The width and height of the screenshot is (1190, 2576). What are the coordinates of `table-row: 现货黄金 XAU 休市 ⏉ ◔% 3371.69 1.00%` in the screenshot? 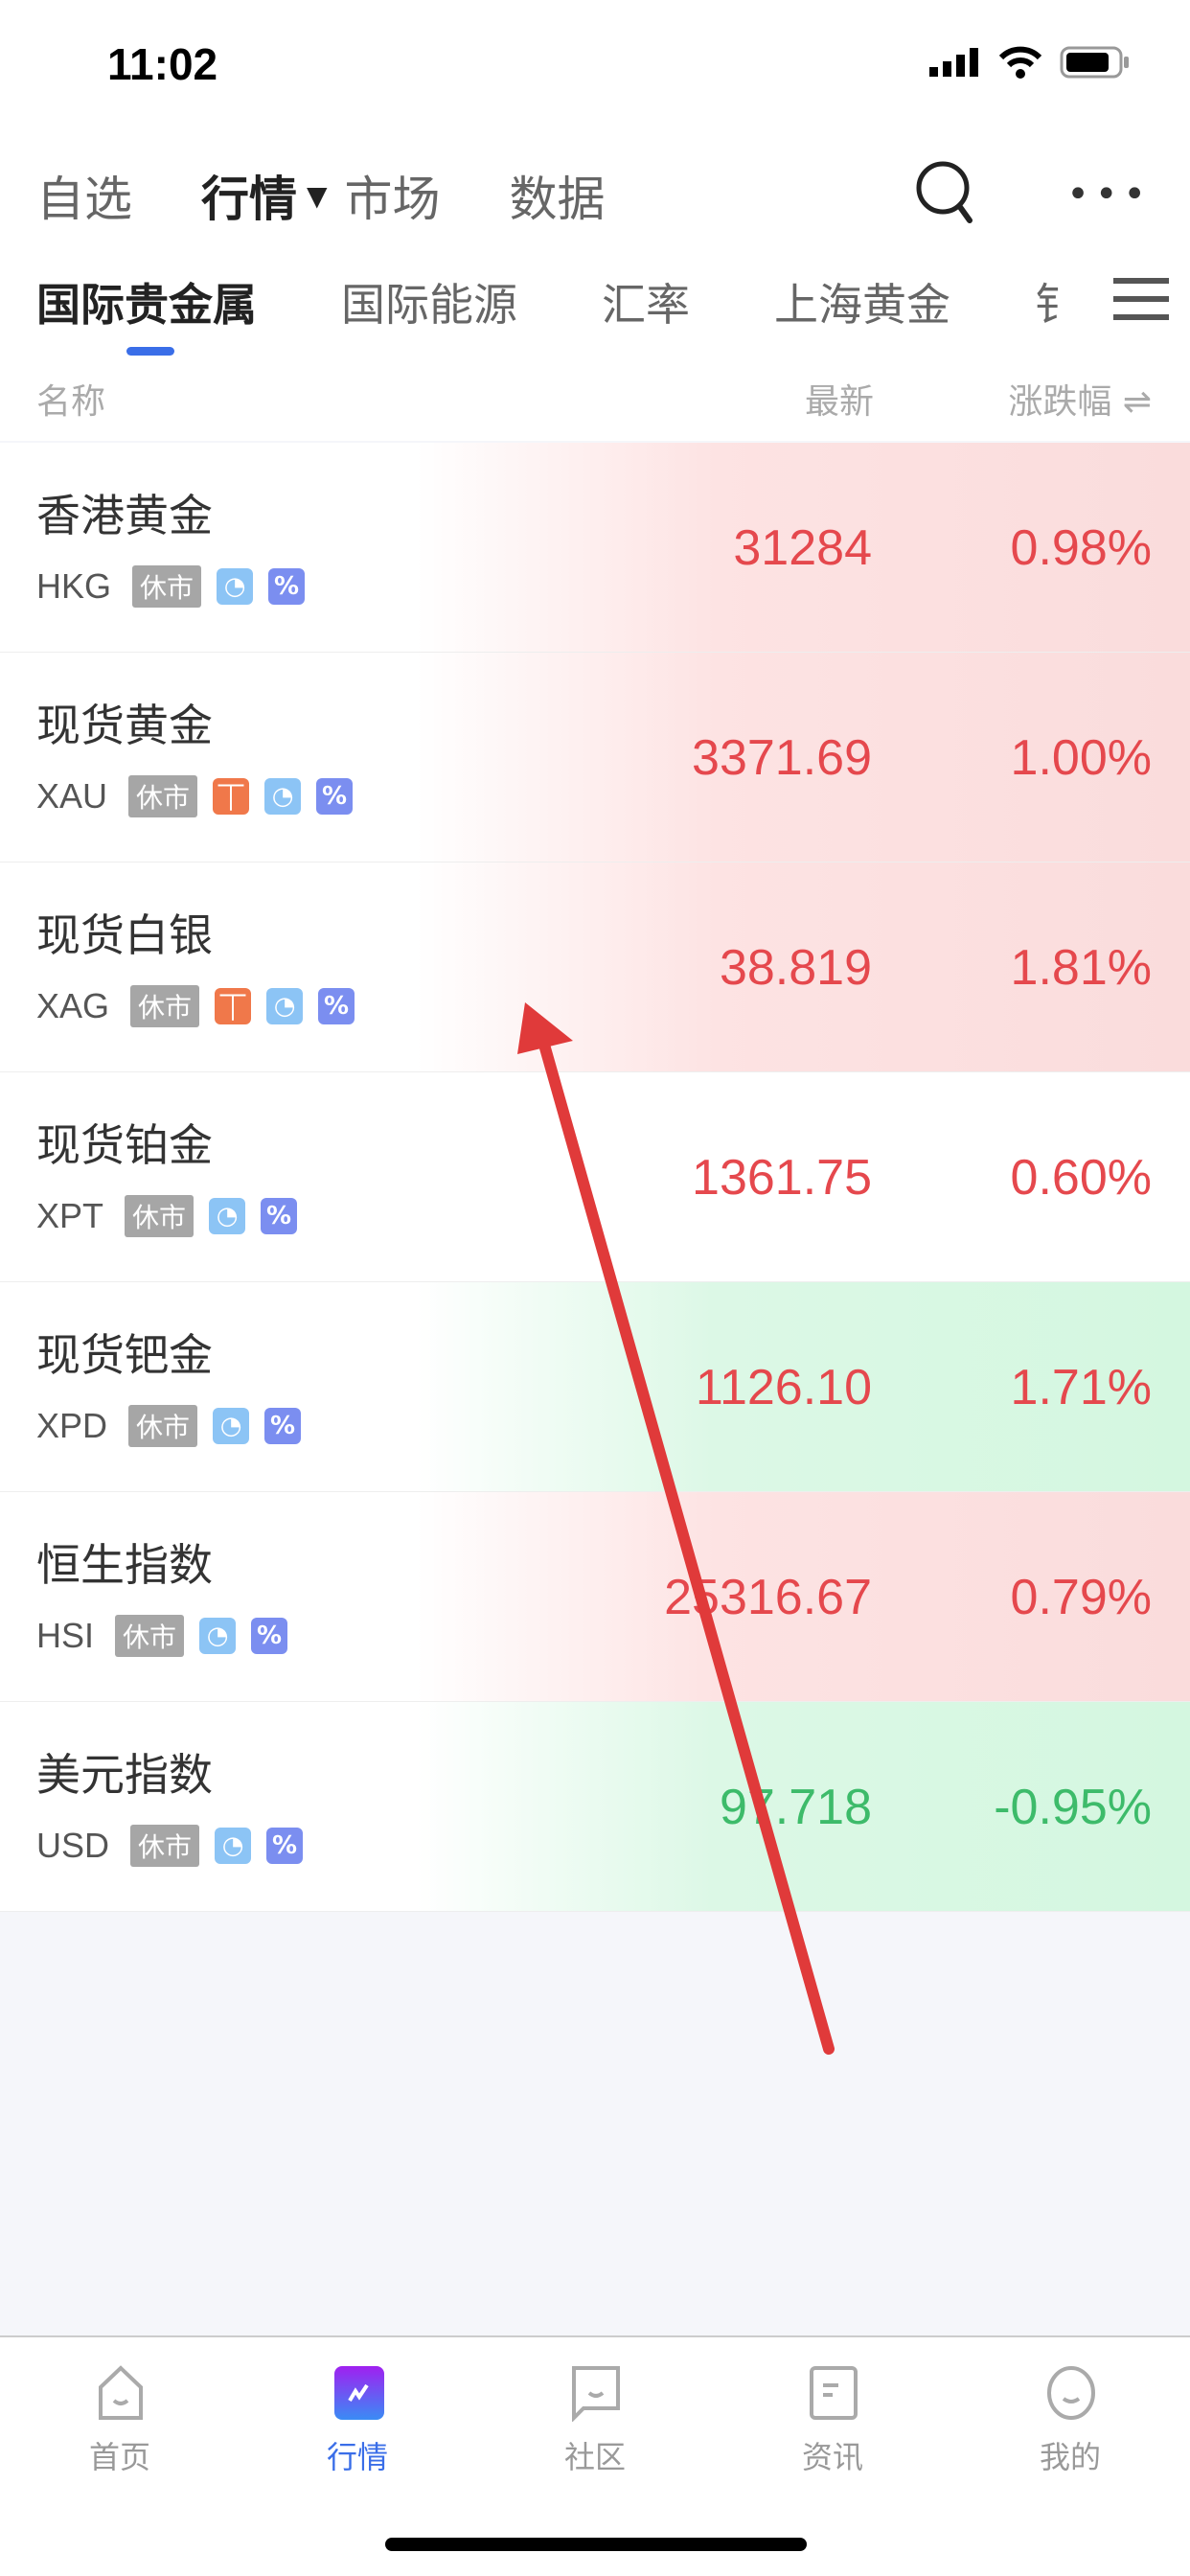 It's located at (595, 757).